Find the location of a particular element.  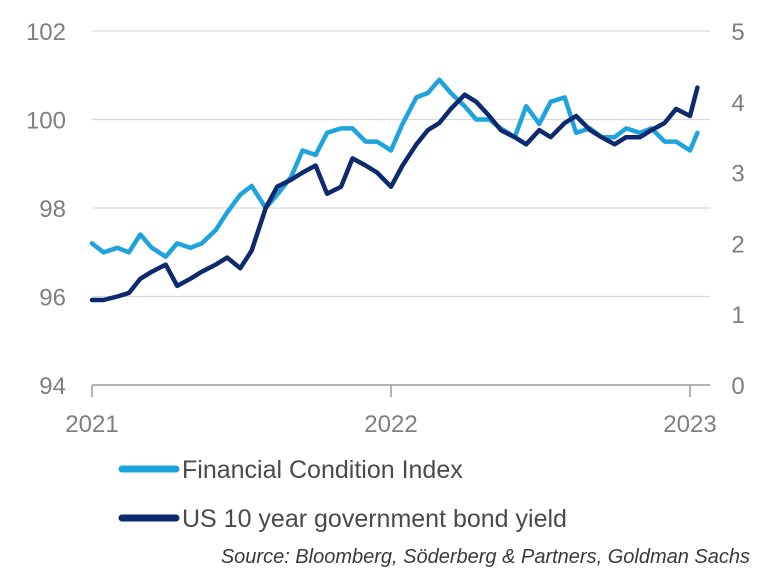

x-tick-label: 2022 is located at coordinates (390, 424).